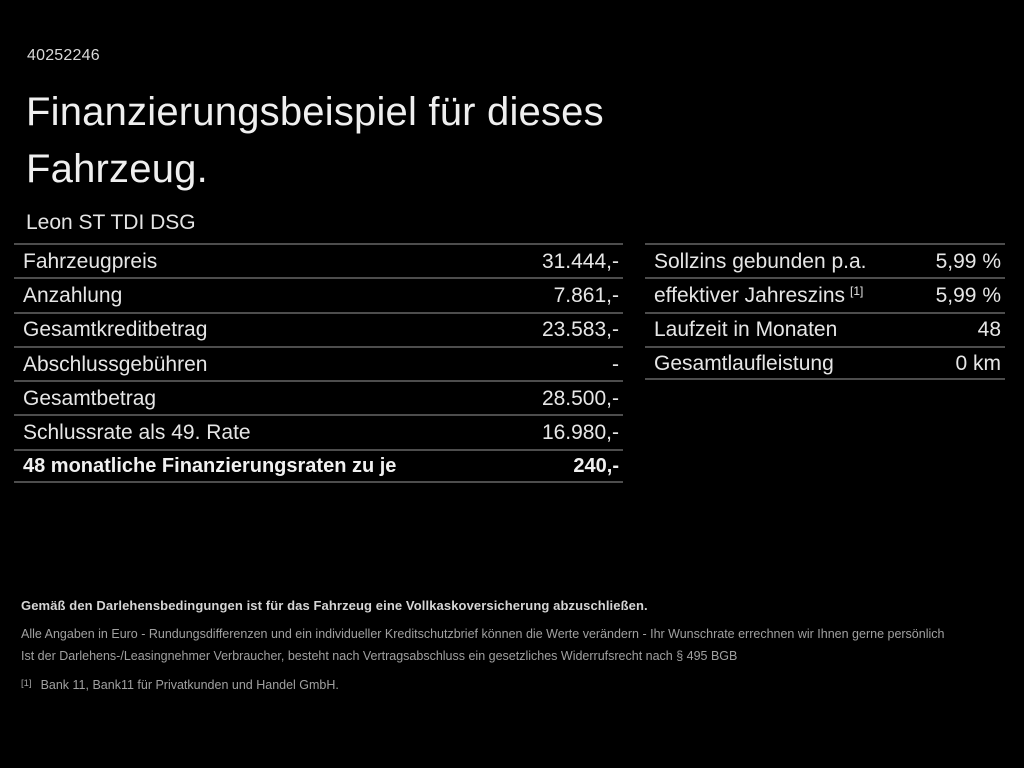 The width and height of the screenshot is (1024, 768). What do you see at coordinates (73, 295) in the screenshot?
I see `row-label: Anzahlung` at bounding box center [73, 295].